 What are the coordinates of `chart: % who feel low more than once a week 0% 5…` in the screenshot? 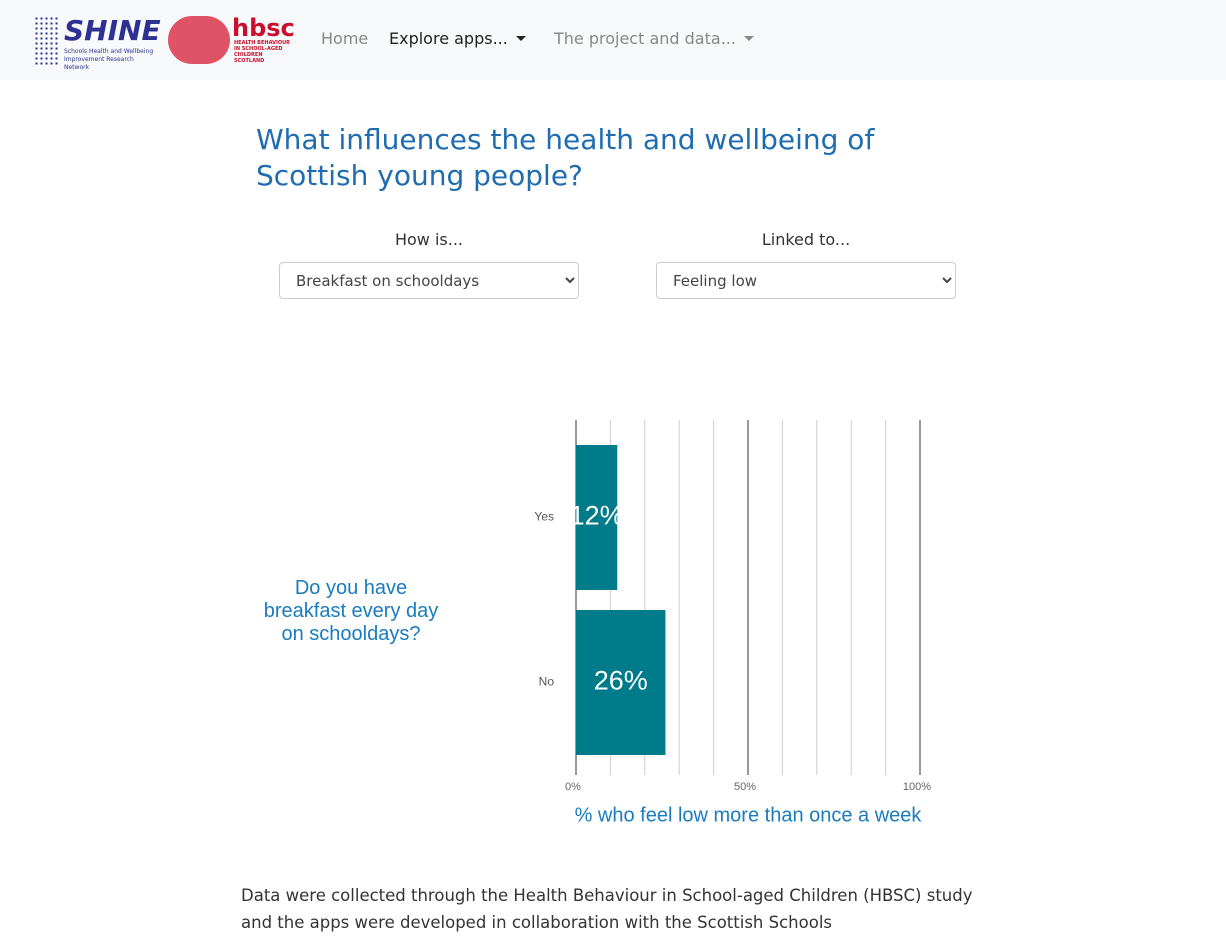 It's located at (732, 623).